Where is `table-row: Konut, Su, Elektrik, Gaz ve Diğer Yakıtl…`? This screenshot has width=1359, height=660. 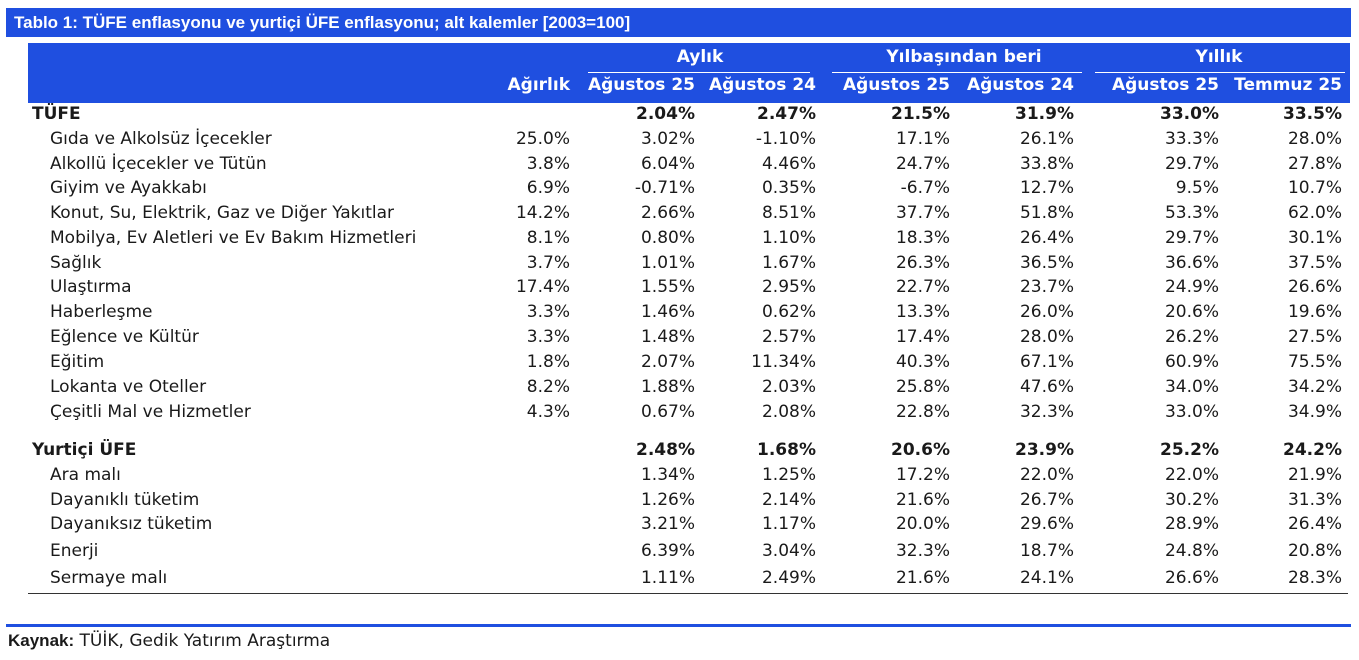 table-row: Konut, Su, Elektrik, Gaz ve Diğer Yakıtl… is located at coordinates (688, 215).